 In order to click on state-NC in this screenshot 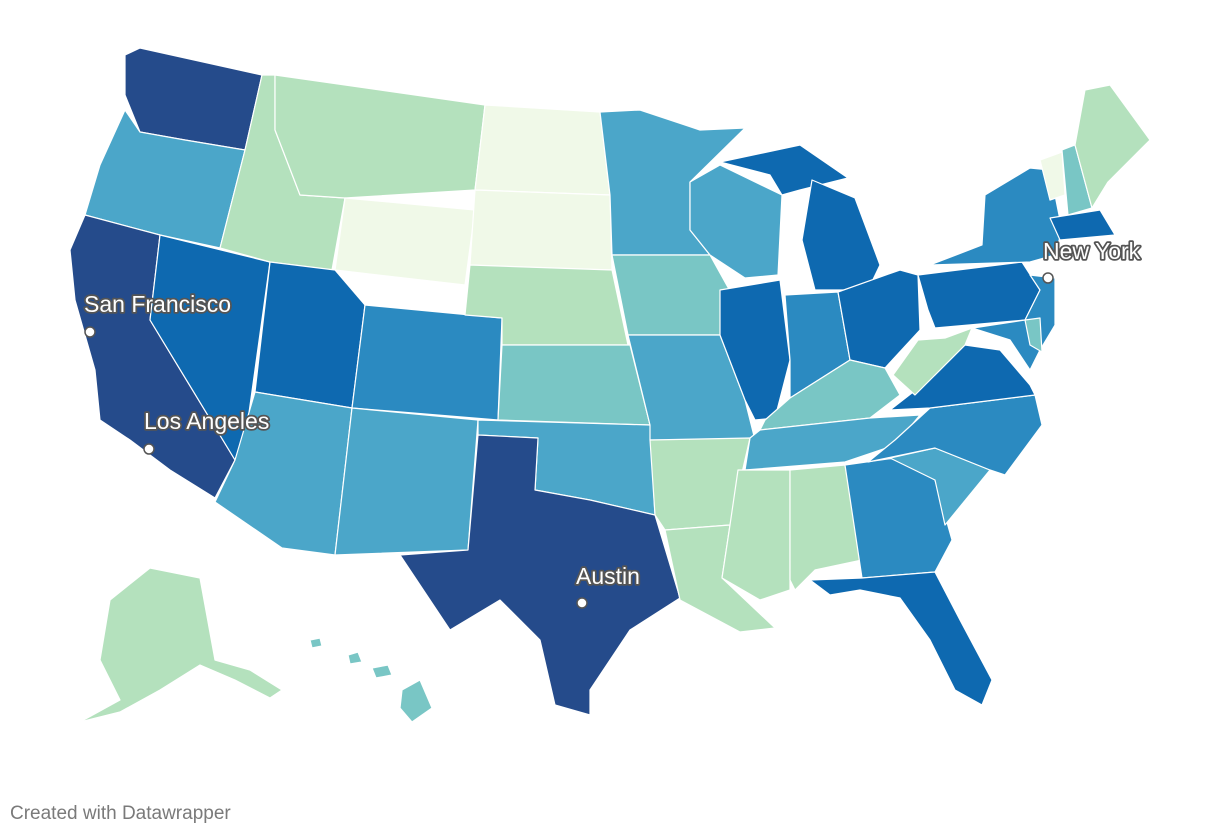, I will do `click(955, 435)`.